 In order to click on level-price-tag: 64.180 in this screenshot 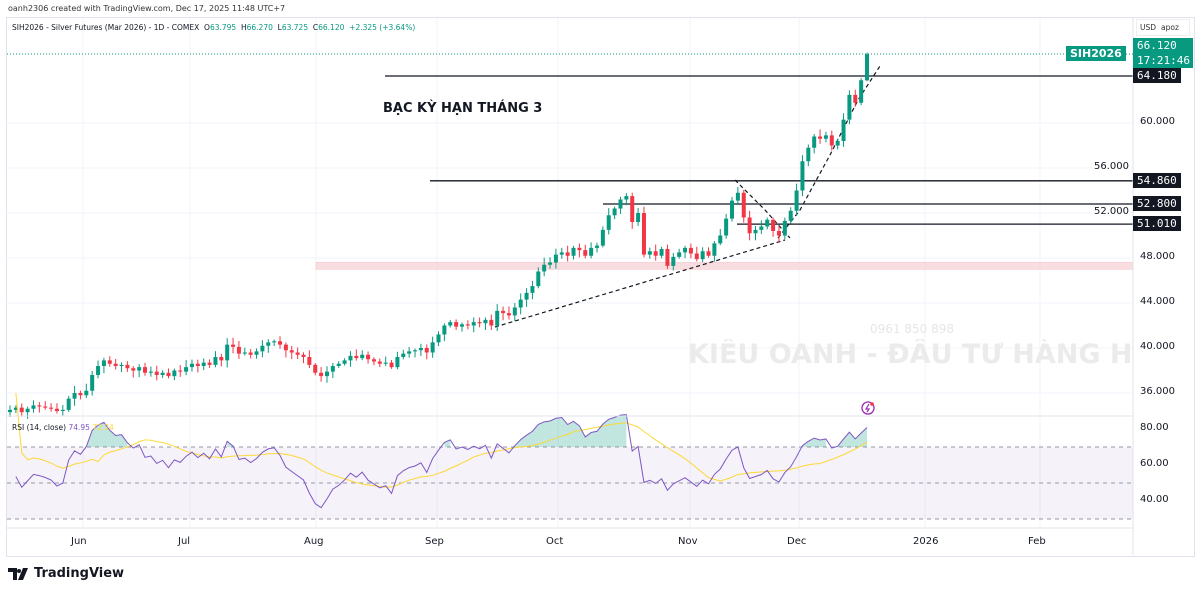, I will do `click(1157, 75)`.